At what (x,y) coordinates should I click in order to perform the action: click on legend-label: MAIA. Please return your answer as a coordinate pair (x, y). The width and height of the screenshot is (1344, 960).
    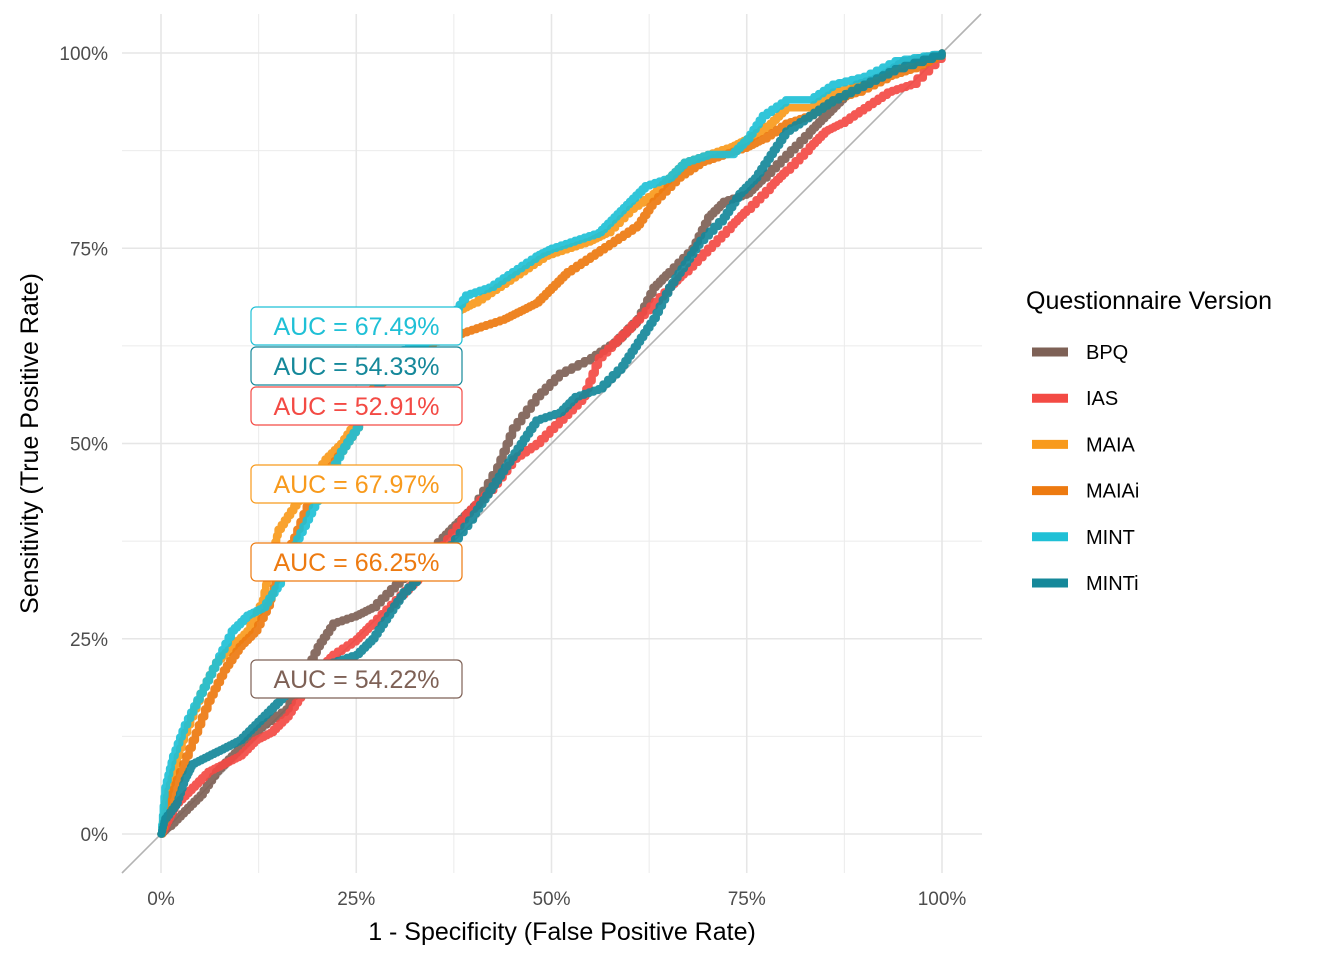
    Looking at the image, I should click on (1111, 445).